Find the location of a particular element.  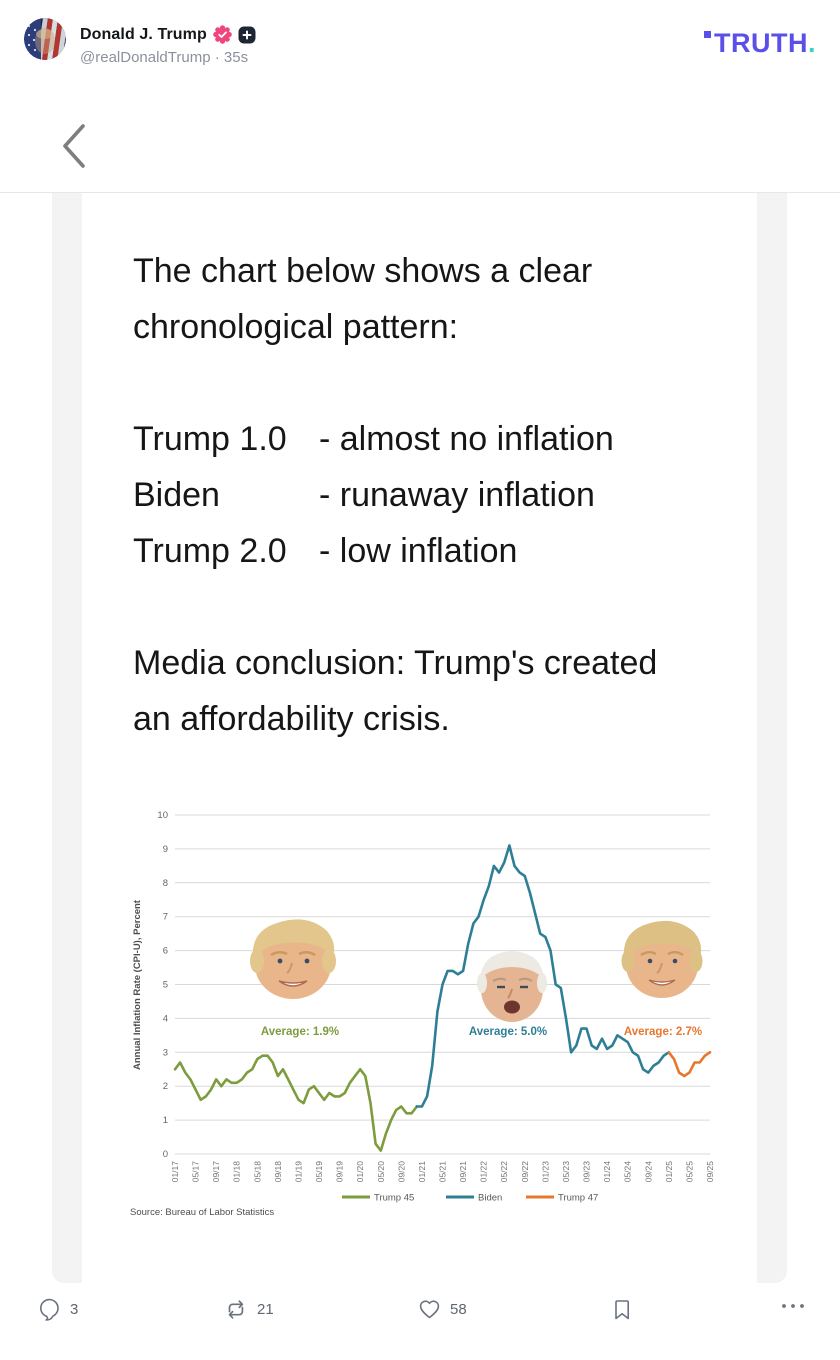

svg-text: 6 is located at coordinates (165, 951).